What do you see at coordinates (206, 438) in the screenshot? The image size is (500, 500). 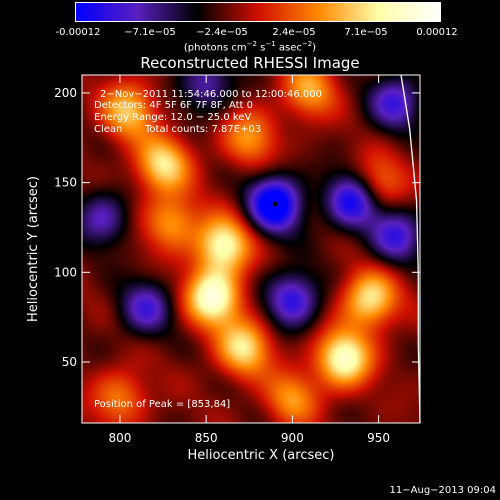 I see `x-tick-label: 850` at bounding box center [206, 438].